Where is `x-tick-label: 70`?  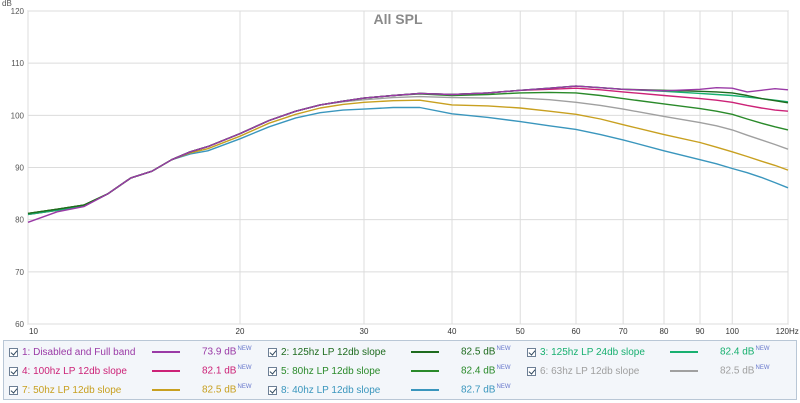
x-tick-label: 70 is located at coordinates (623, 331).